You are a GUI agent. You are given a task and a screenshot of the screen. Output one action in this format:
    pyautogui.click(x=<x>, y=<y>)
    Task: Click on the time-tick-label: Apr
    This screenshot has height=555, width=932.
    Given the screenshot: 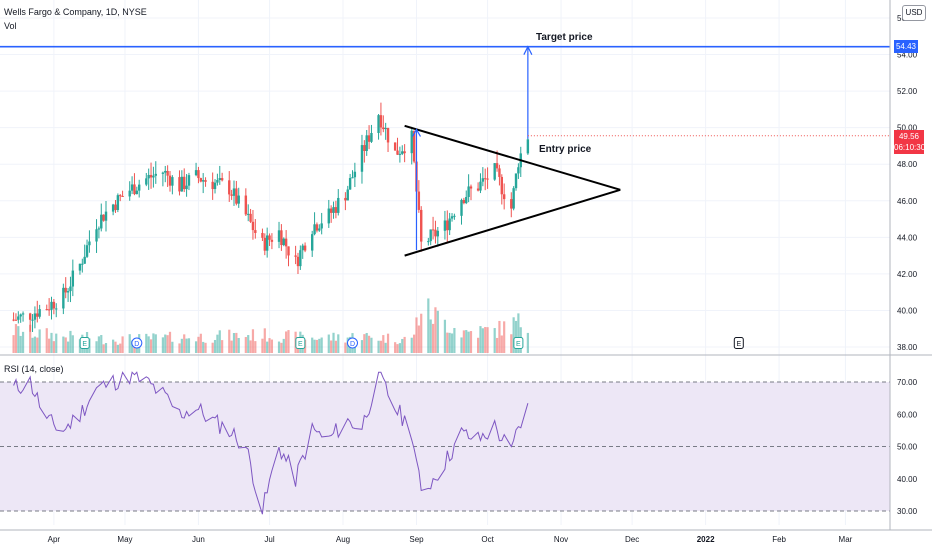 What is the action you would take?
    pyautogui.click(x=54, y=539)
    